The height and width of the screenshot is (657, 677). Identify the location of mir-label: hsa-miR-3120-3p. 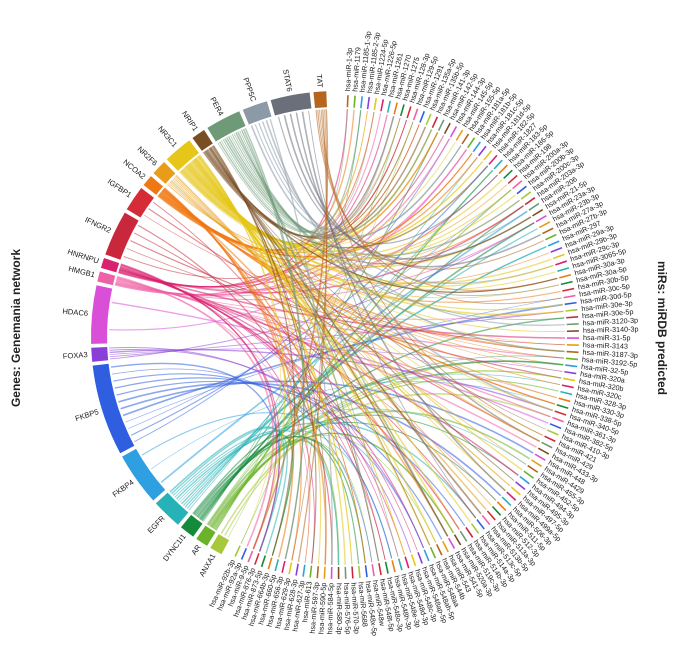
(610, 322).